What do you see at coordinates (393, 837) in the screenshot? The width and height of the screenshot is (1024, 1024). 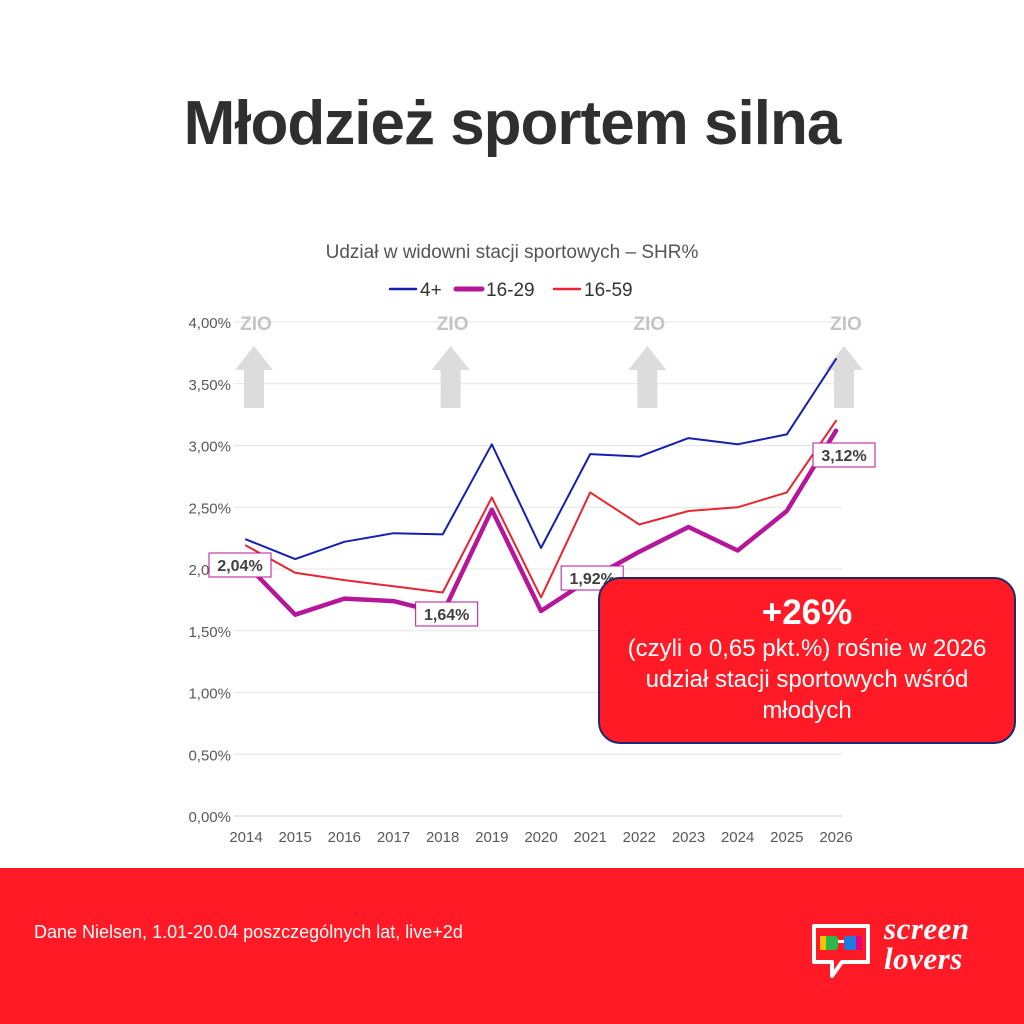 I see `x-tick-label: 2017` at bounding box center [393, 837].